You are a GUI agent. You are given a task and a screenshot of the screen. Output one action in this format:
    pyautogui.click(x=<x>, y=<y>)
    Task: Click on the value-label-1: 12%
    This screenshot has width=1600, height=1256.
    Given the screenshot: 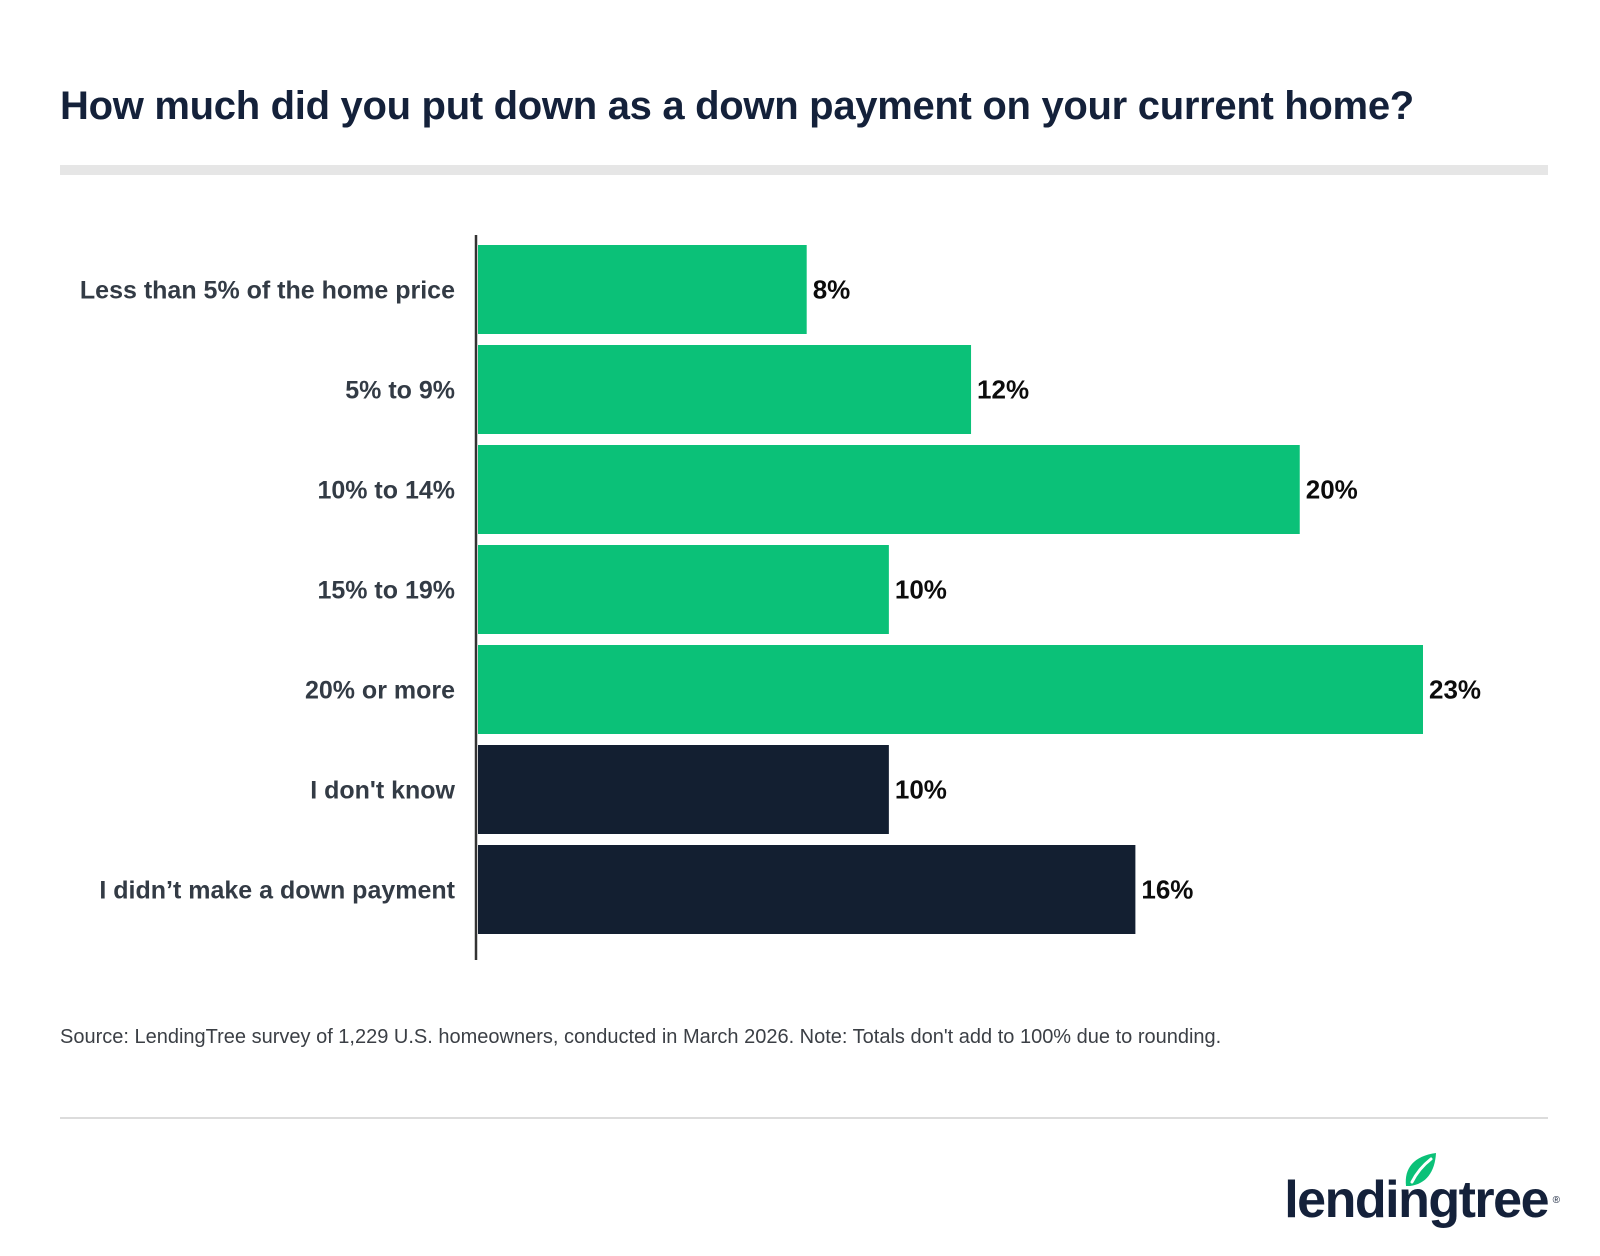 What is the action you would take?
    pyautogui.click(x=1003, y=390)
    